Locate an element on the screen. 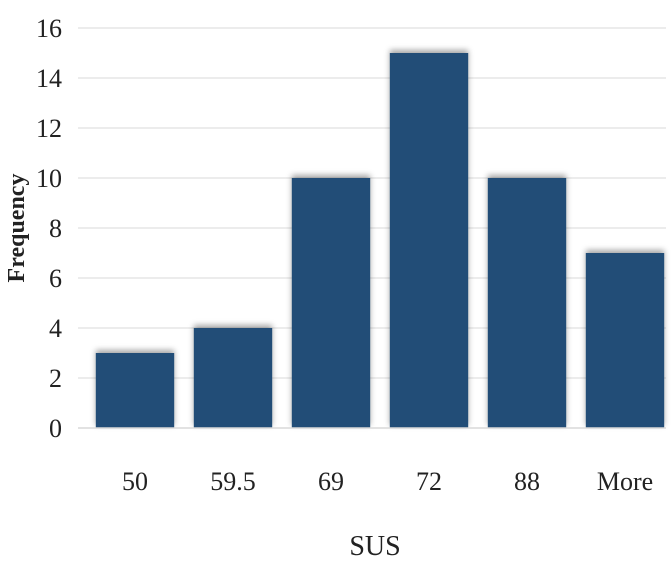 This screenshot has height=578, width=672. x-tick-label: 69 is located at coordinates (331, 481).